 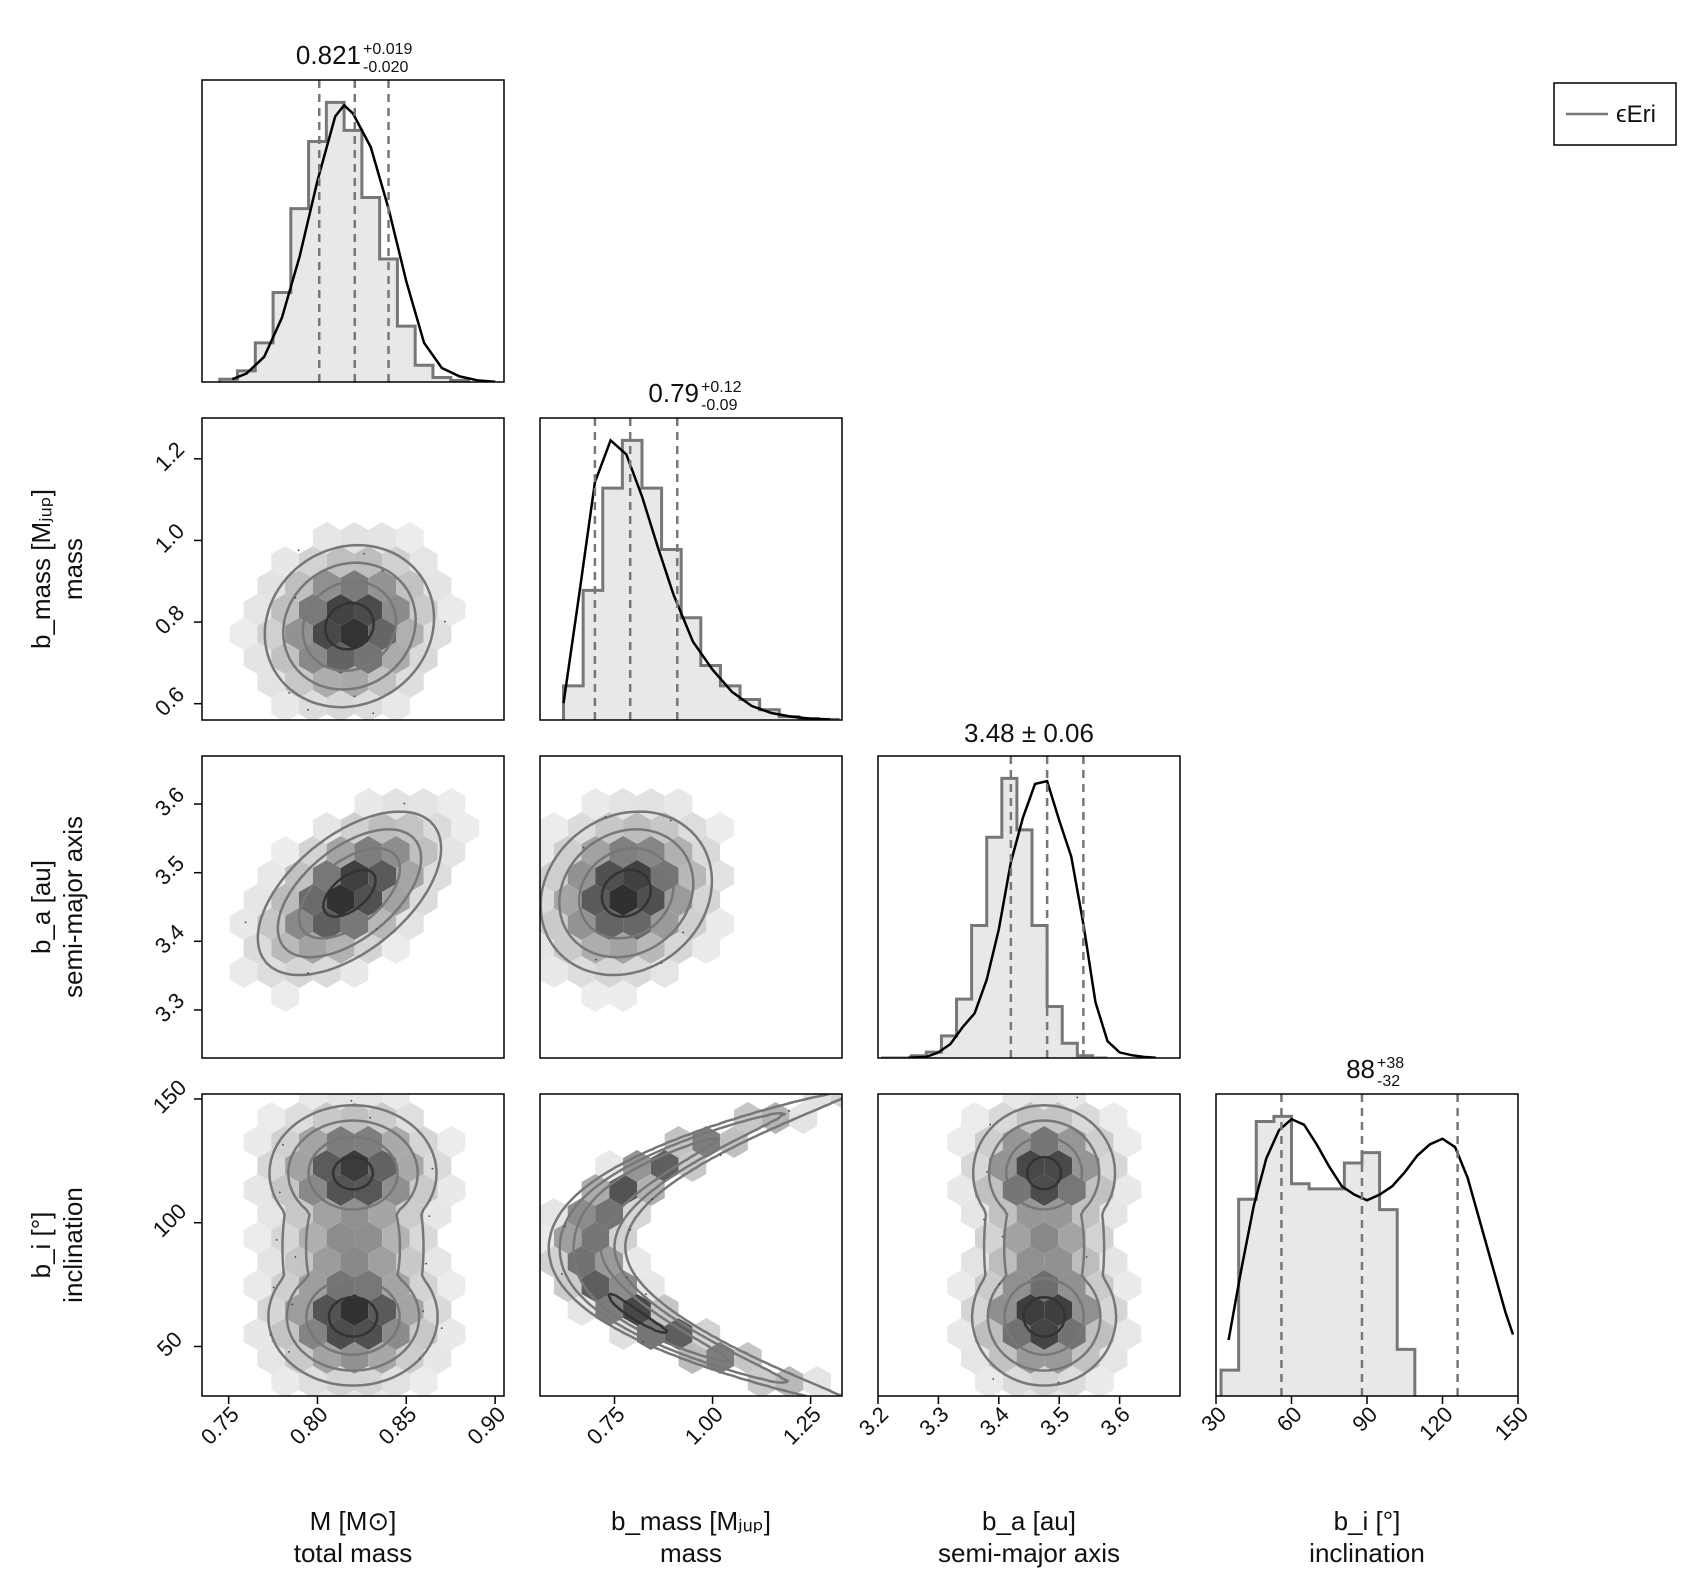 What do you see at coordinates (170, 1220) in the screenshot?
I see `y-tick-label: 100` at bounding box center [170, 1220].